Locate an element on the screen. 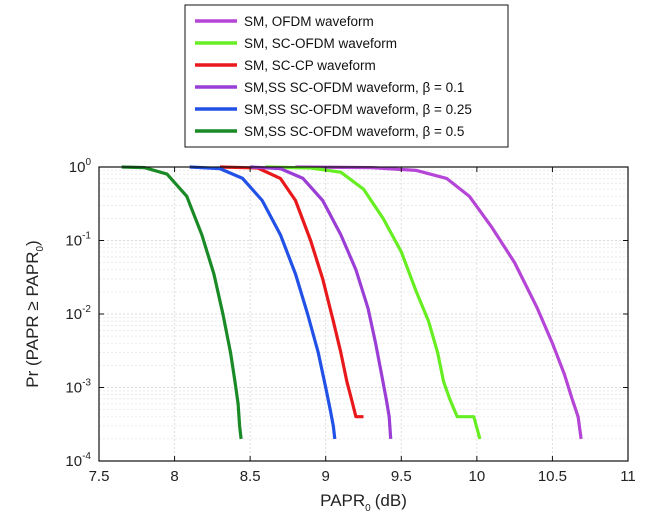 The height and width of the screenshot is (519, 659). x-tick-label: 11 is located at coordinates (628, 476).